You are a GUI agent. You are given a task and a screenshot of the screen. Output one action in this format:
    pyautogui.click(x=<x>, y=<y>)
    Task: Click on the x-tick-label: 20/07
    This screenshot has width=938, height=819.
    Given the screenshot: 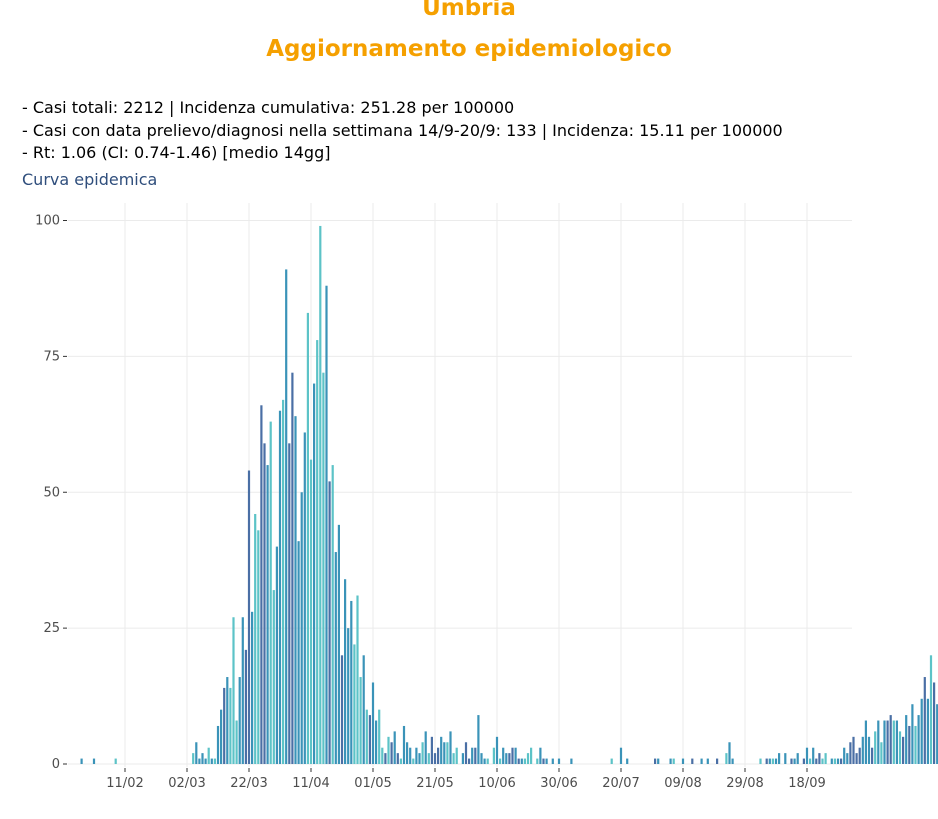 What is the action you would take?
    pyautogui.click(x=620, y=783)
    